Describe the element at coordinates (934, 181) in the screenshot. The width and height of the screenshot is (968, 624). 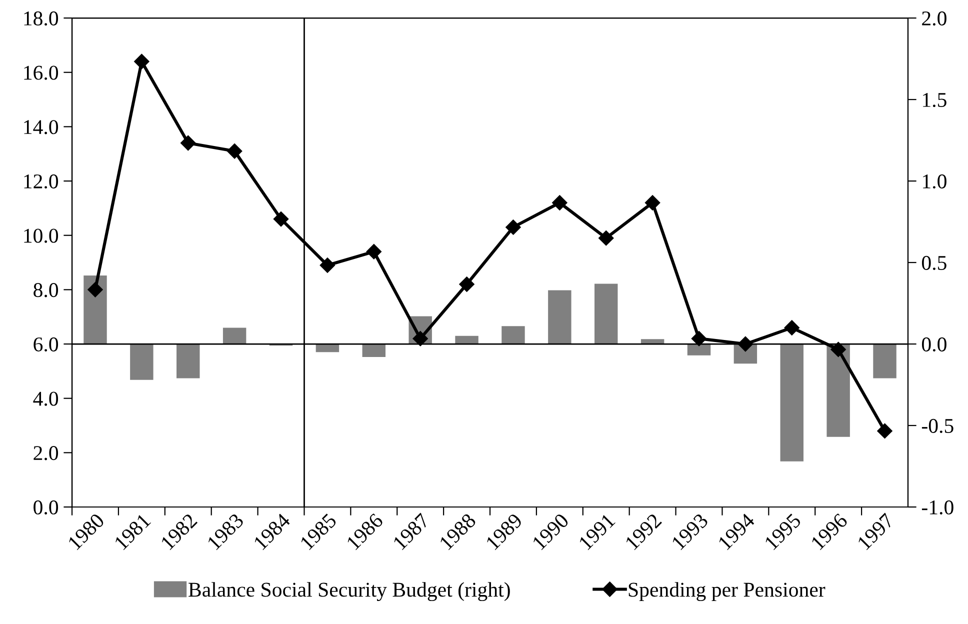
I see `y2-tick-label: 1.0` at that location.